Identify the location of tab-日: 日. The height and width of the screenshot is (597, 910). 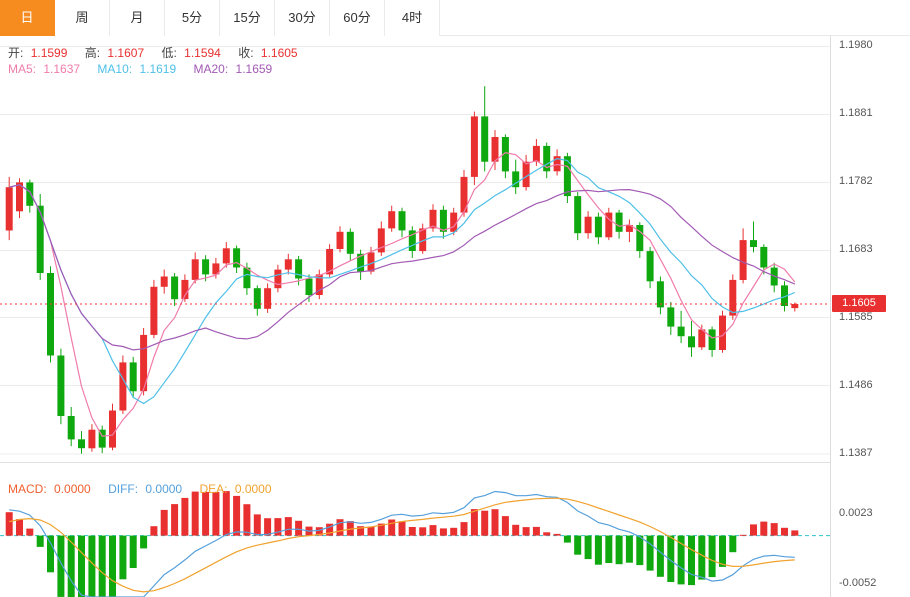
(27, 18).